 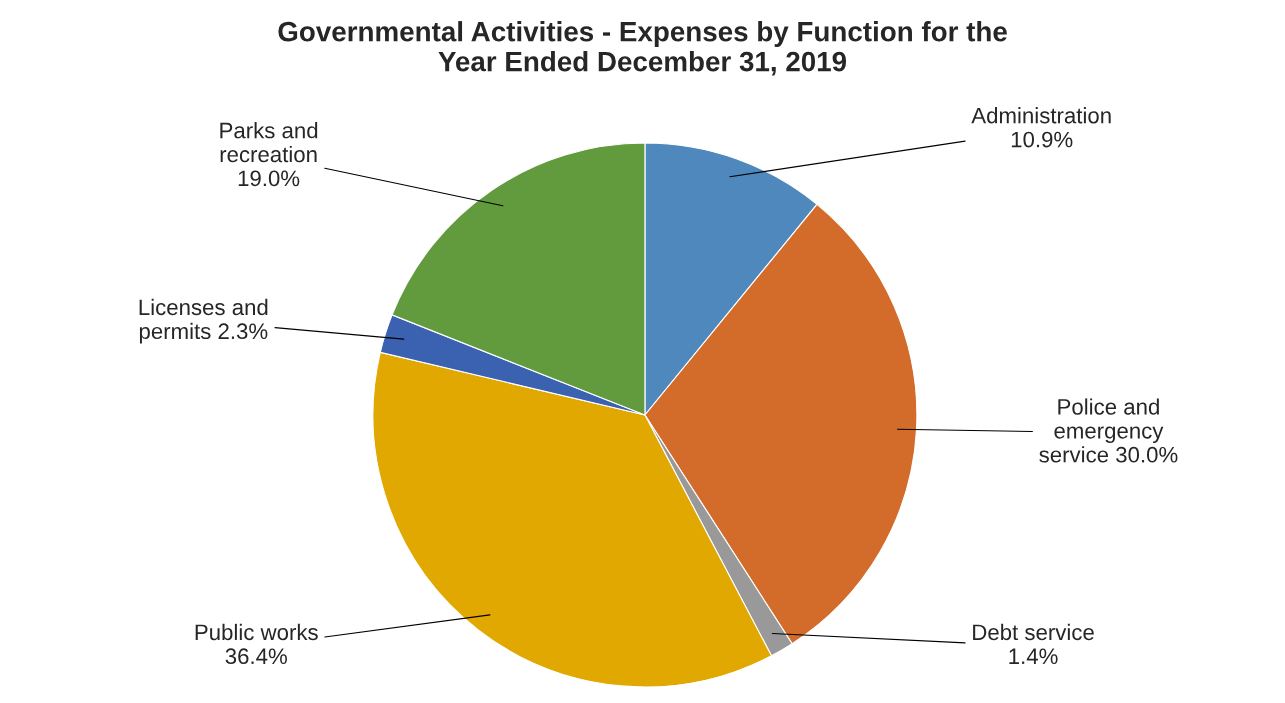 What do you see at coordinates (256, 632) in the screenshot?
I see `slice-label: Public works` at bounding box center [256, 632].